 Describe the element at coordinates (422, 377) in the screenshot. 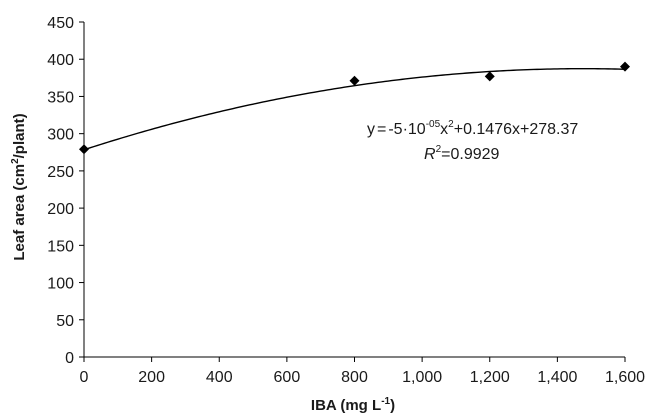

I see `x-tick-label: 1,000` at that location.